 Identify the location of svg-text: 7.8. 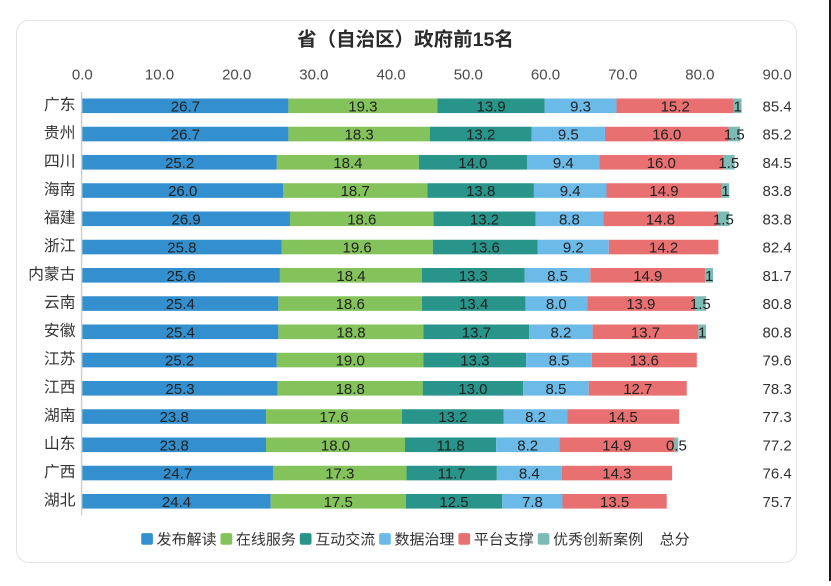
(532, 502).